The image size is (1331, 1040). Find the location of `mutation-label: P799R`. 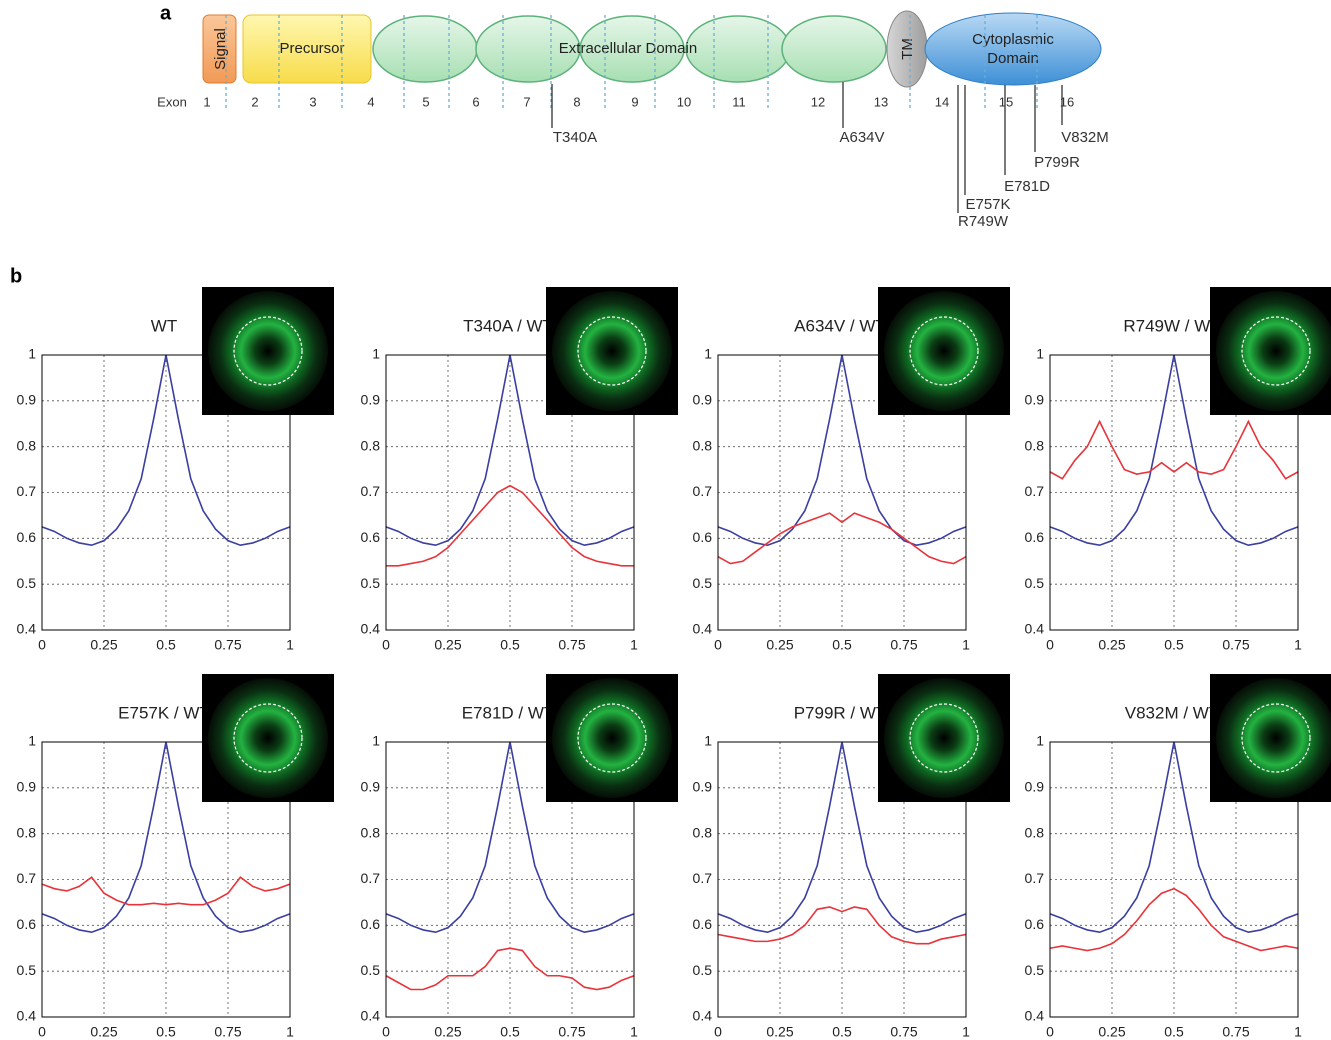

mutation-label: P799R is located at coordinates (1057, 162).